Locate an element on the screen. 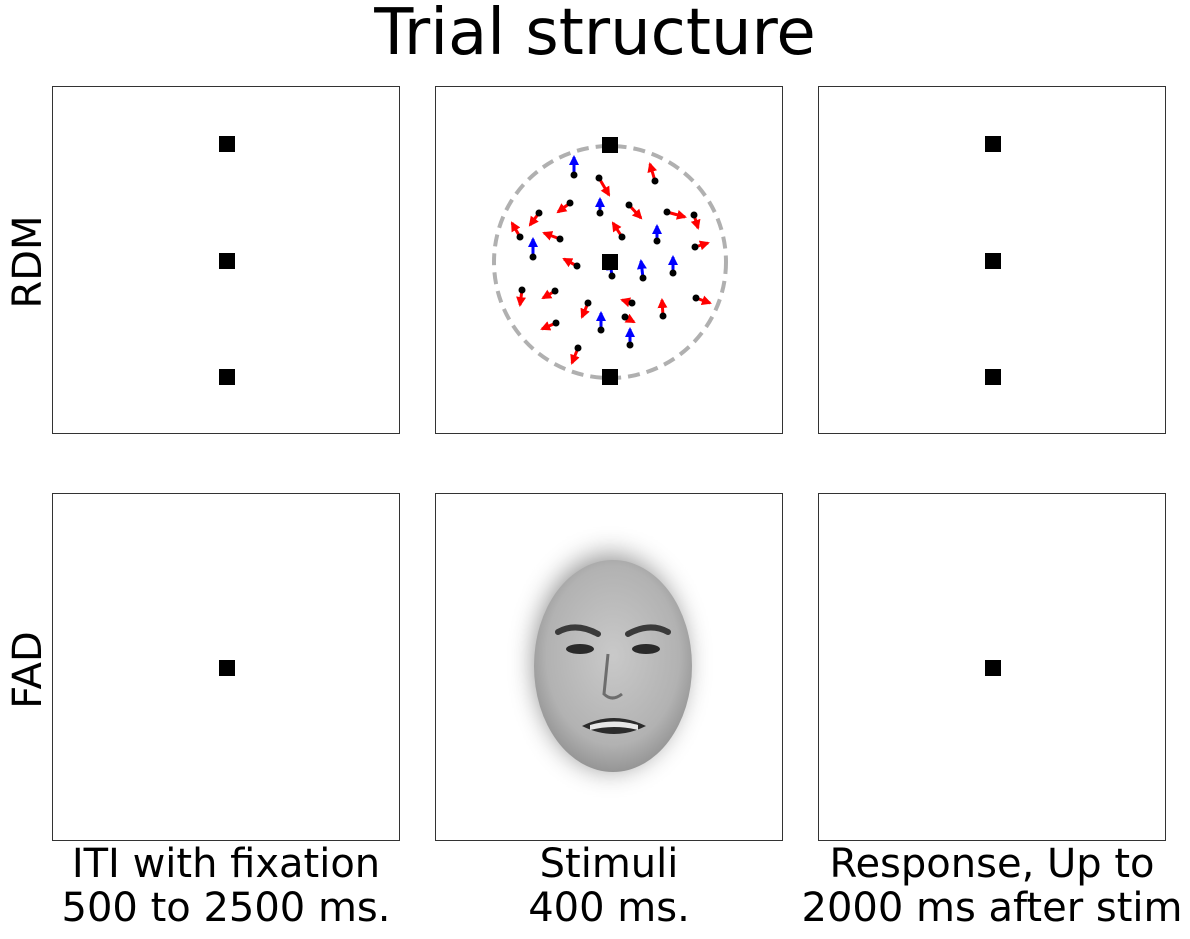 The height and width of the screenshot is (939, 1190). row-label-rdm: RDM is located at coordinates (28, 262).